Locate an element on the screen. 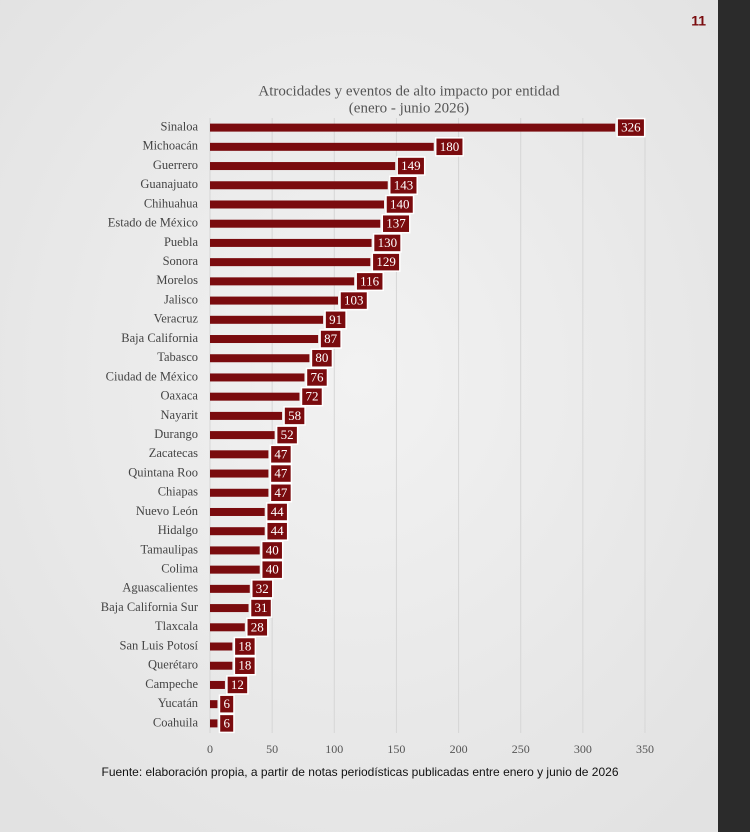 Image resolution: width=750 pixels, height=832 pixels. value-label: 140 is located at coordinates (400, 203).